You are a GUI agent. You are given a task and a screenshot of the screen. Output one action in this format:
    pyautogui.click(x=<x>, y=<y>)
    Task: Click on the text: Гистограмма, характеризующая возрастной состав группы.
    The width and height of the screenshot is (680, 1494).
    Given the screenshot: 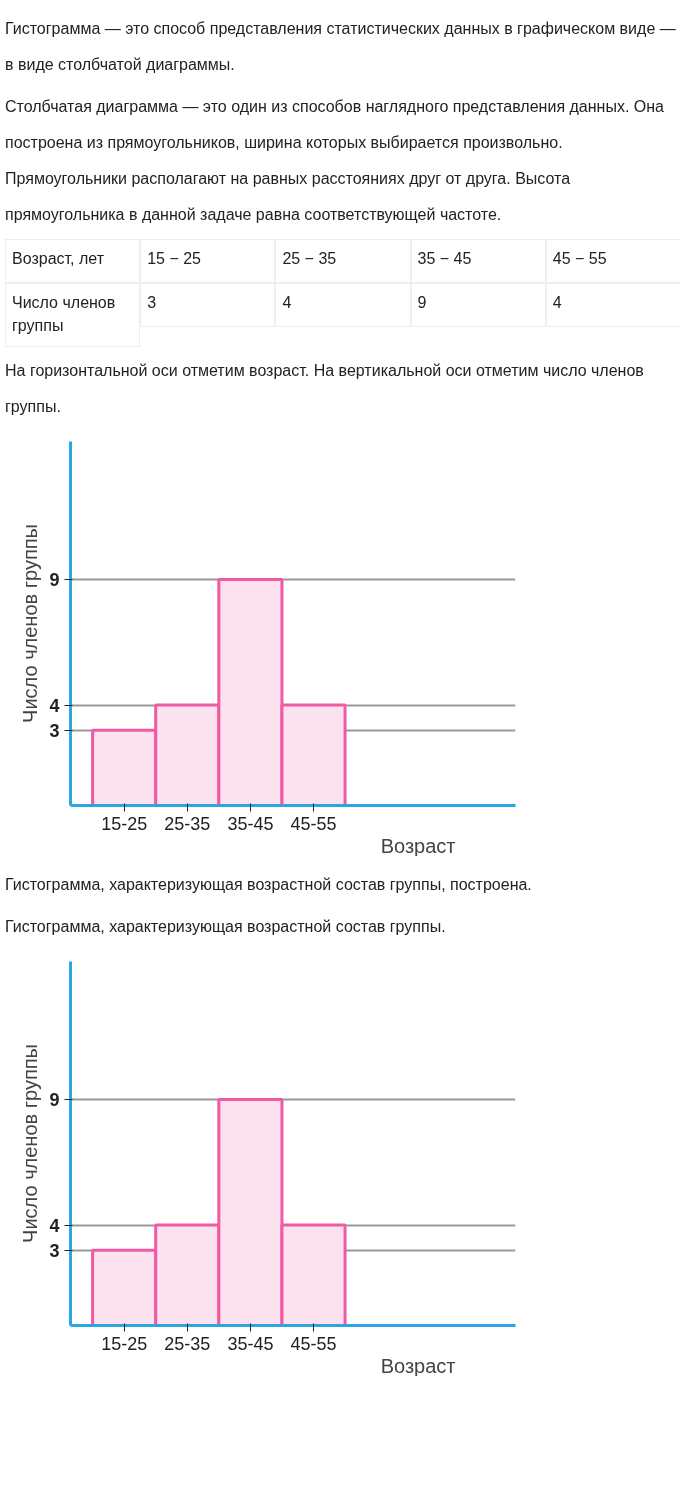 What is the action you would take?
    pyautogui.click(x=226, y=926)
    